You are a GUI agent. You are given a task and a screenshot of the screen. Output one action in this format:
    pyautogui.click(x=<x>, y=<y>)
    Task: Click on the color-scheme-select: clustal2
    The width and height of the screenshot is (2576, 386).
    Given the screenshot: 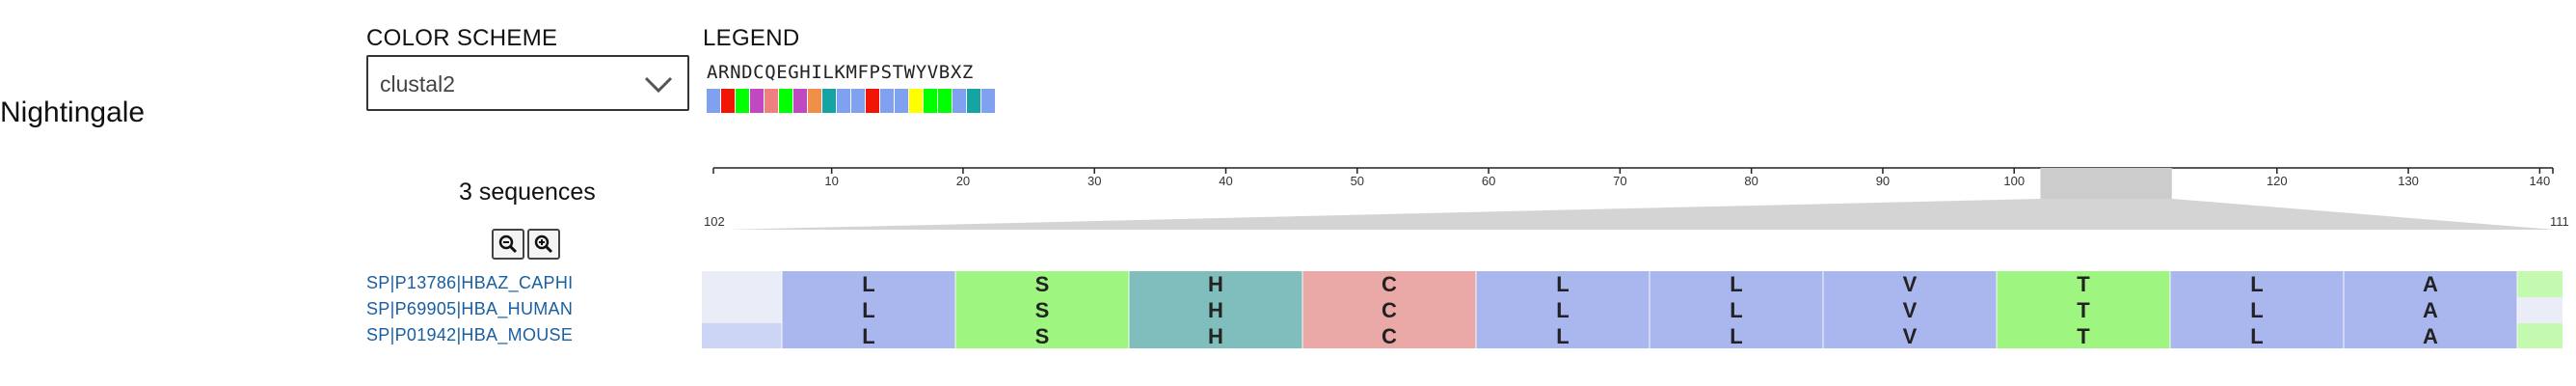 What is the action you would take?
    pyautogui.click(x=528, y=83)
    